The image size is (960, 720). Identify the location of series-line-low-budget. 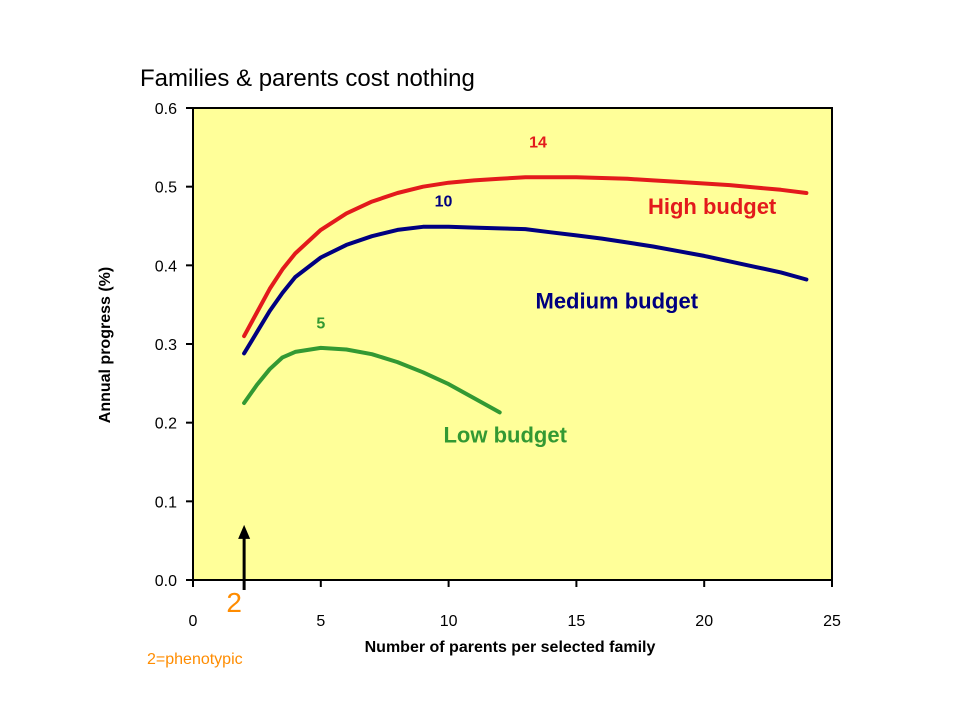
(372, 380).